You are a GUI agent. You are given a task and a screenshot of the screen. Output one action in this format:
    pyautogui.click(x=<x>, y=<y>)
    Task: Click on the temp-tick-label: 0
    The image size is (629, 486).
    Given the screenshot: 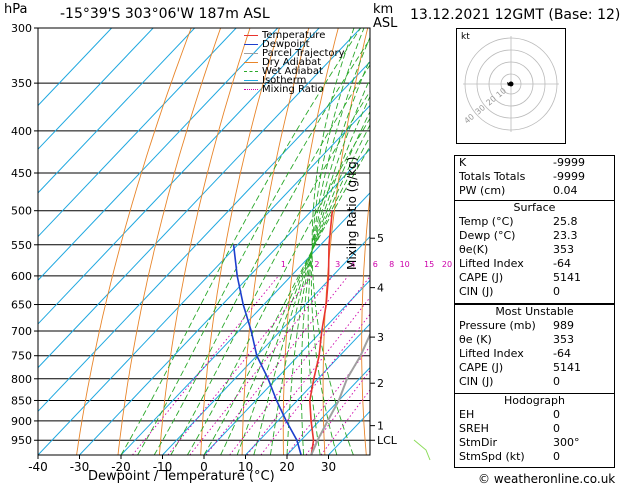 What is the action you would take?
    pyautogui.click(x=204, y=467)
    